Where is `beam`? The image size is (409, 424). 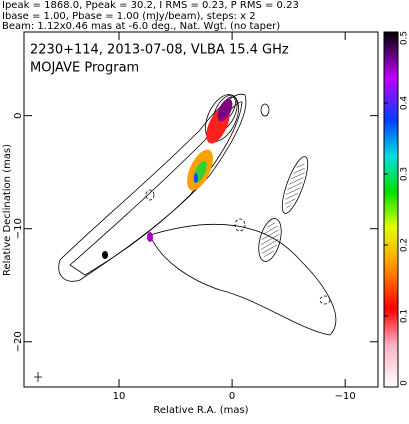
beam is located at coordinates (38, 377).